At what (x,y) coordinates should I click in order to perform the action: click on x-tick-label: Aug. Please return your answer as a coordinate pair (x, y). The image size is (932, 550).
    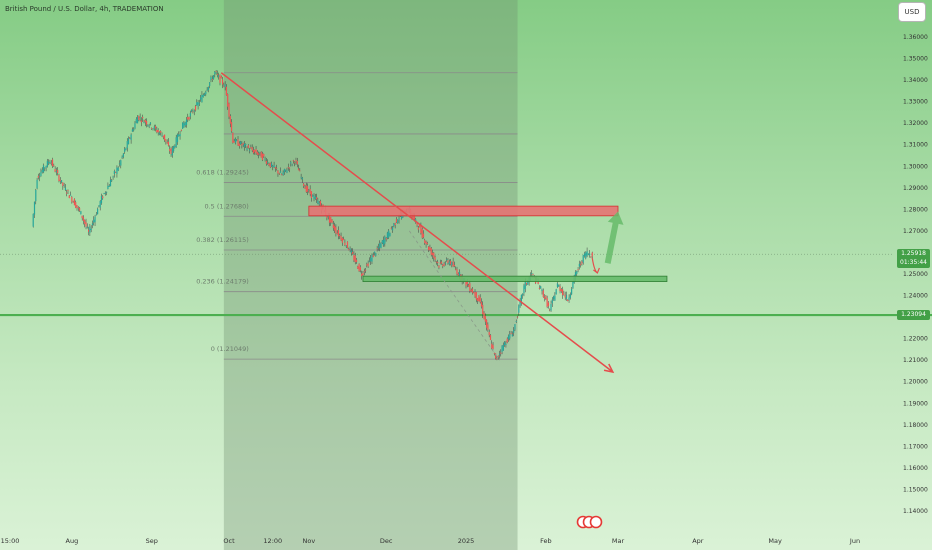
    Looking at the image, I should click on (72, 541).